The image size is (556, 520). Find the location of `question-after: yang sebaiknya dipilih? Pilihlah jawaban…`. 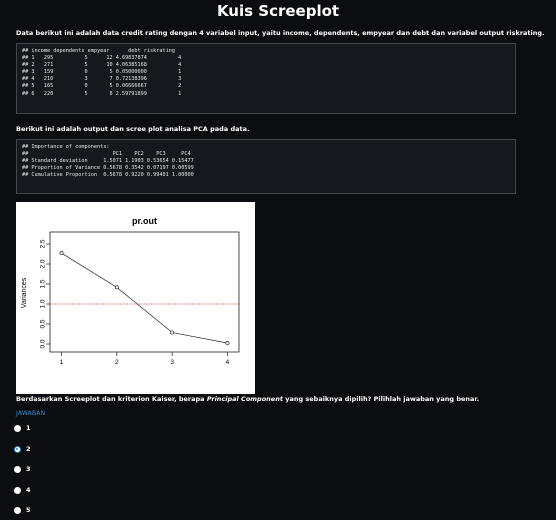

question-after: yang sebaiknya dipilih? Pilihlah jawaban… is located at coordinates (381, 399).